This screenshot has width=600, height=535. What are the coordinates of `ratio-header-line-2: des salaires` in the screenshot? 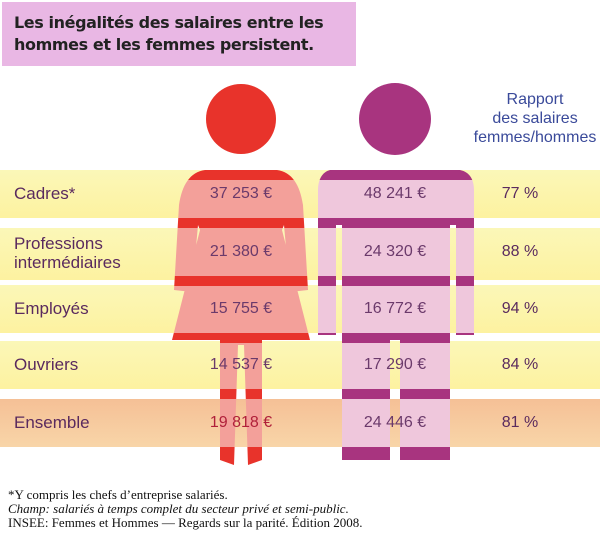 It's located at (535, 118).